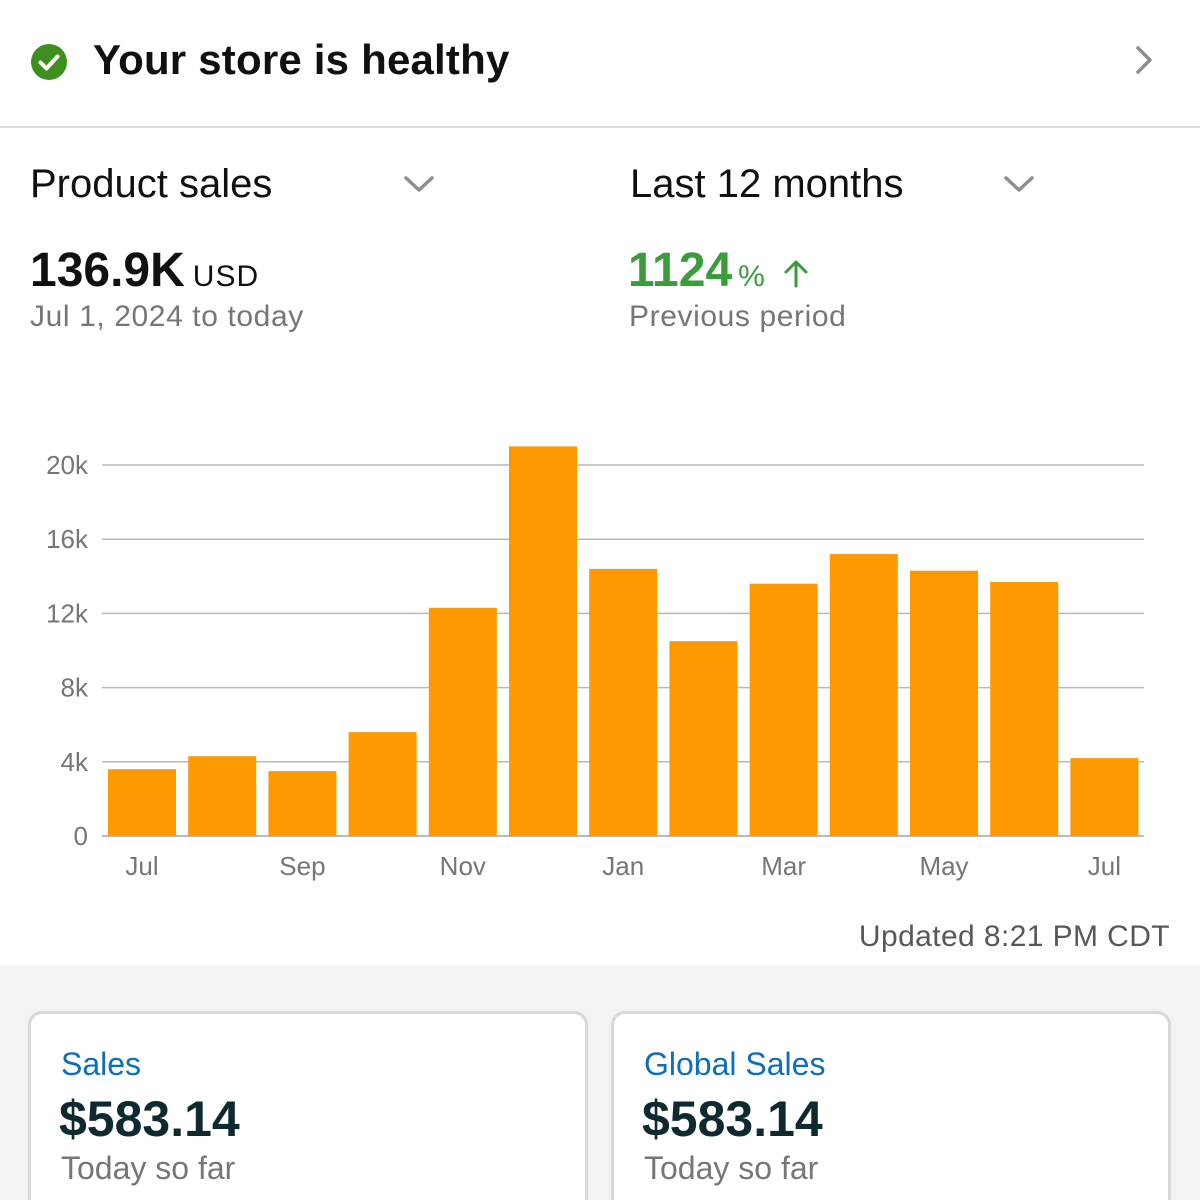 This screenshot has width=1200, height=1200. Describe the element at coordinates (783, 866) in the screenshot. I see `x-tick-label: Mar` at that location.